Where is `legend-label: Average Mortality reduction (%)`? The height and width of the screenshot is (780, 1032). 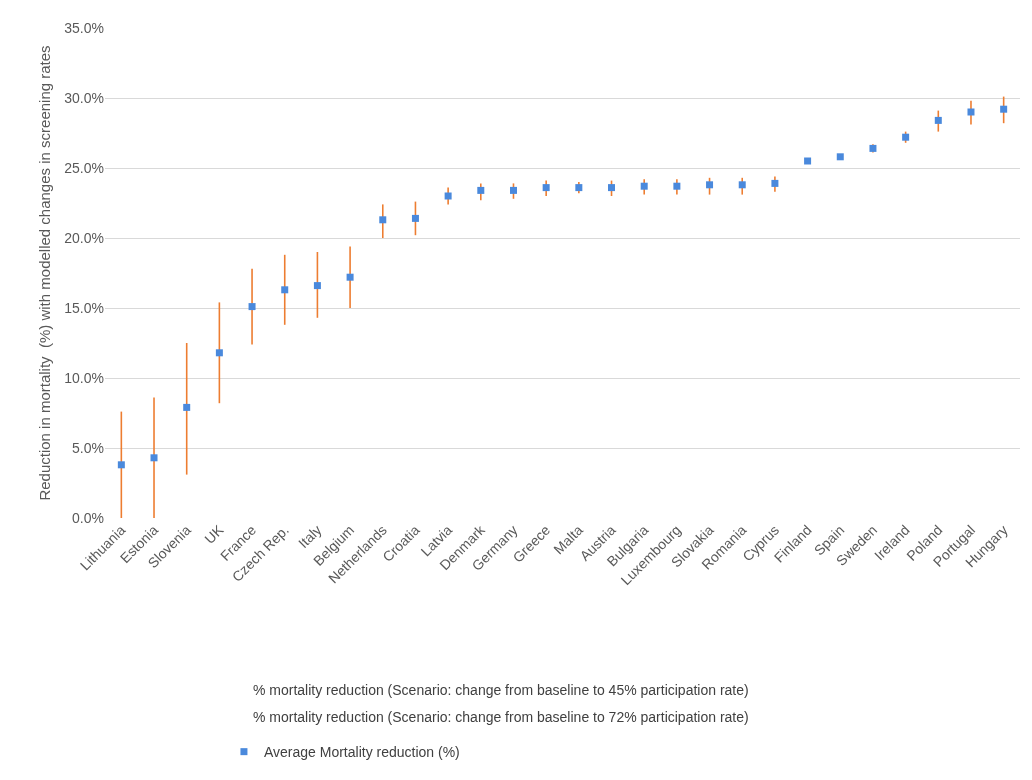 legend-label: Average Mortality reduction (%) is located at coordinates (361, 752).